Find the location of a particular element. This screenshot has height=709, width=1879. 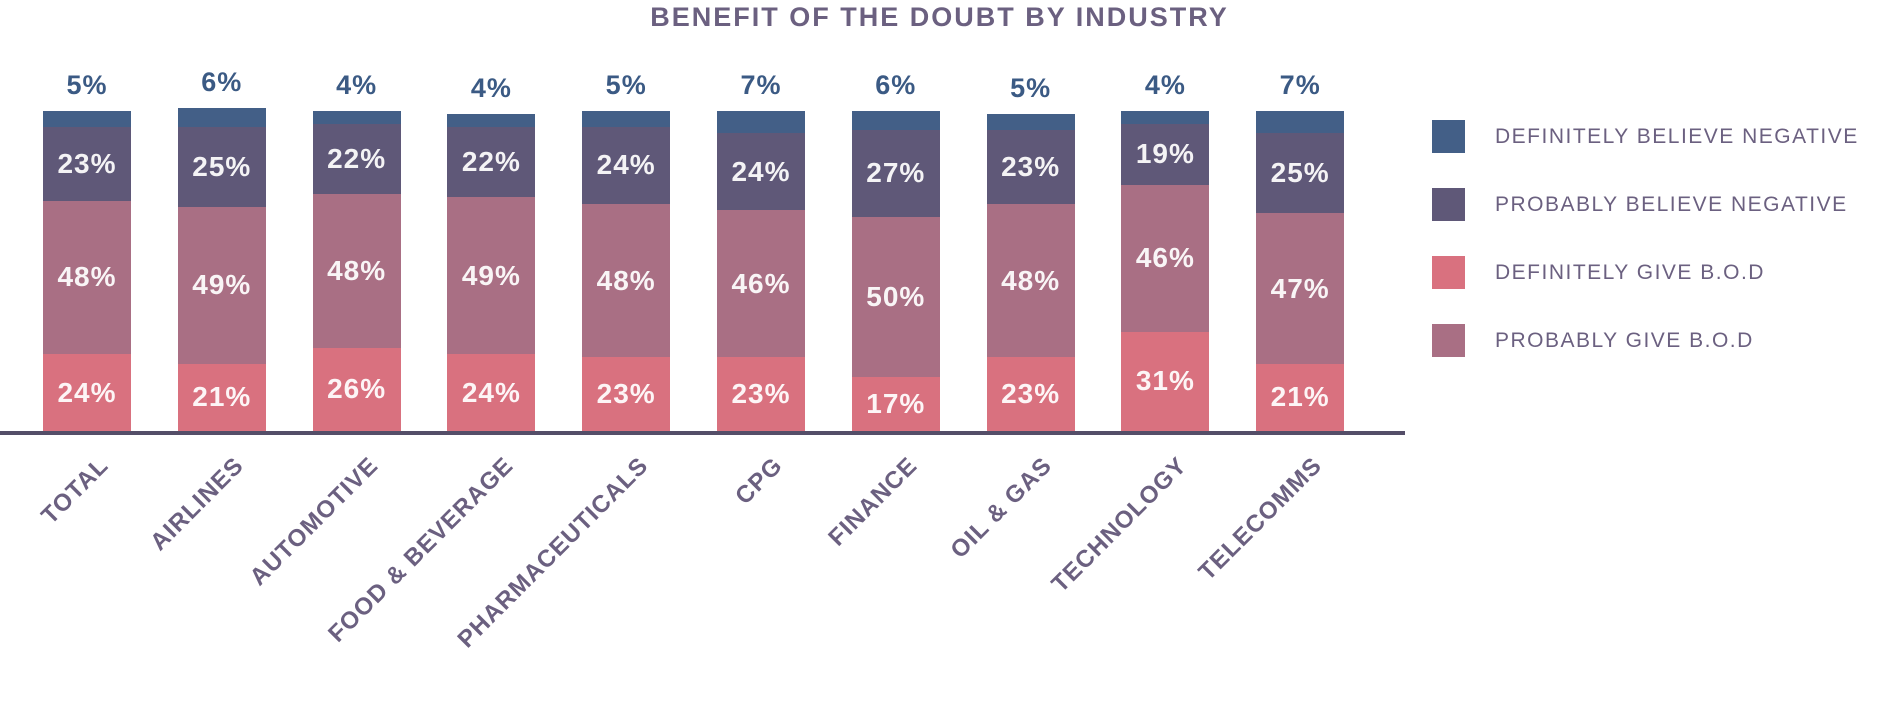

x-axis-line is located at coordinates (702, 433).